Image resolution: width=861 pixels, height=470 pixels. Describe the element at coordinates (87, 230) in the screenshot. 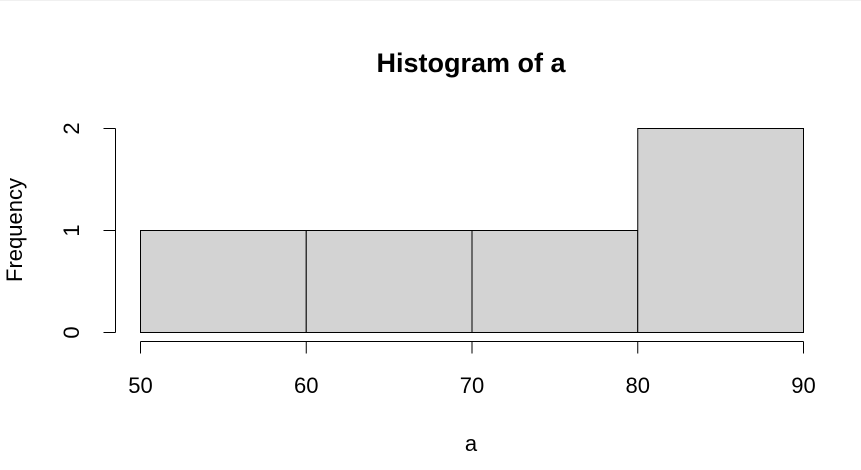

I see `y-axis: 0 1 2` at that location.